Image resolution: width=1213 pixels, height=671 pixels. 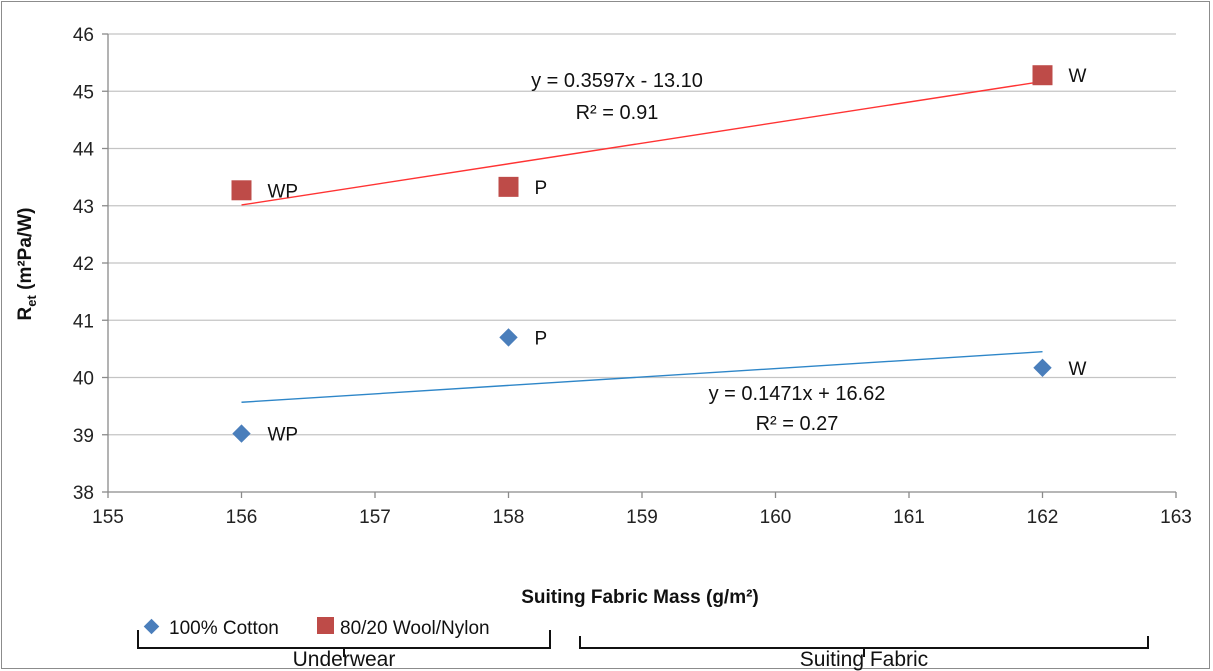 I want to click on x-axis-title: Suiting Fabric Mass (g/m²), so click(x=640, y=597).